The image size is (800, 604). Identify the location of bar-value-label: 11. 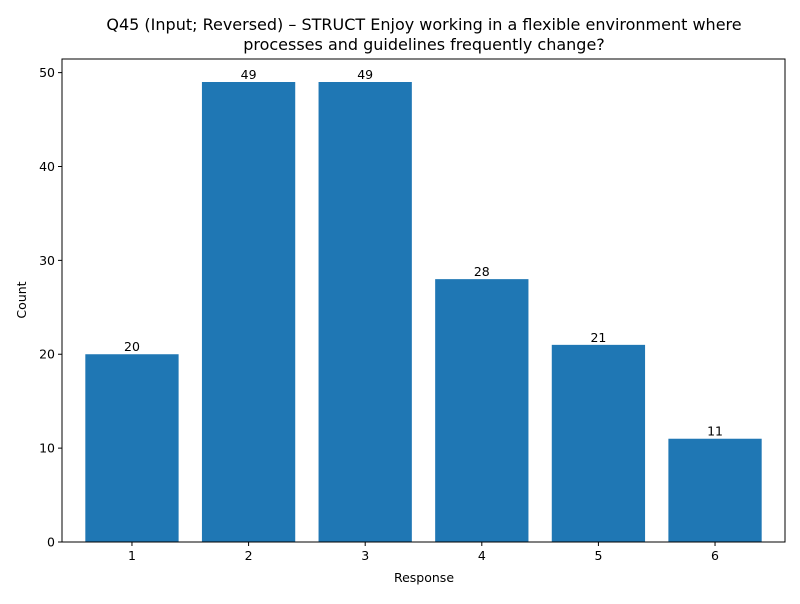
(715, 431).